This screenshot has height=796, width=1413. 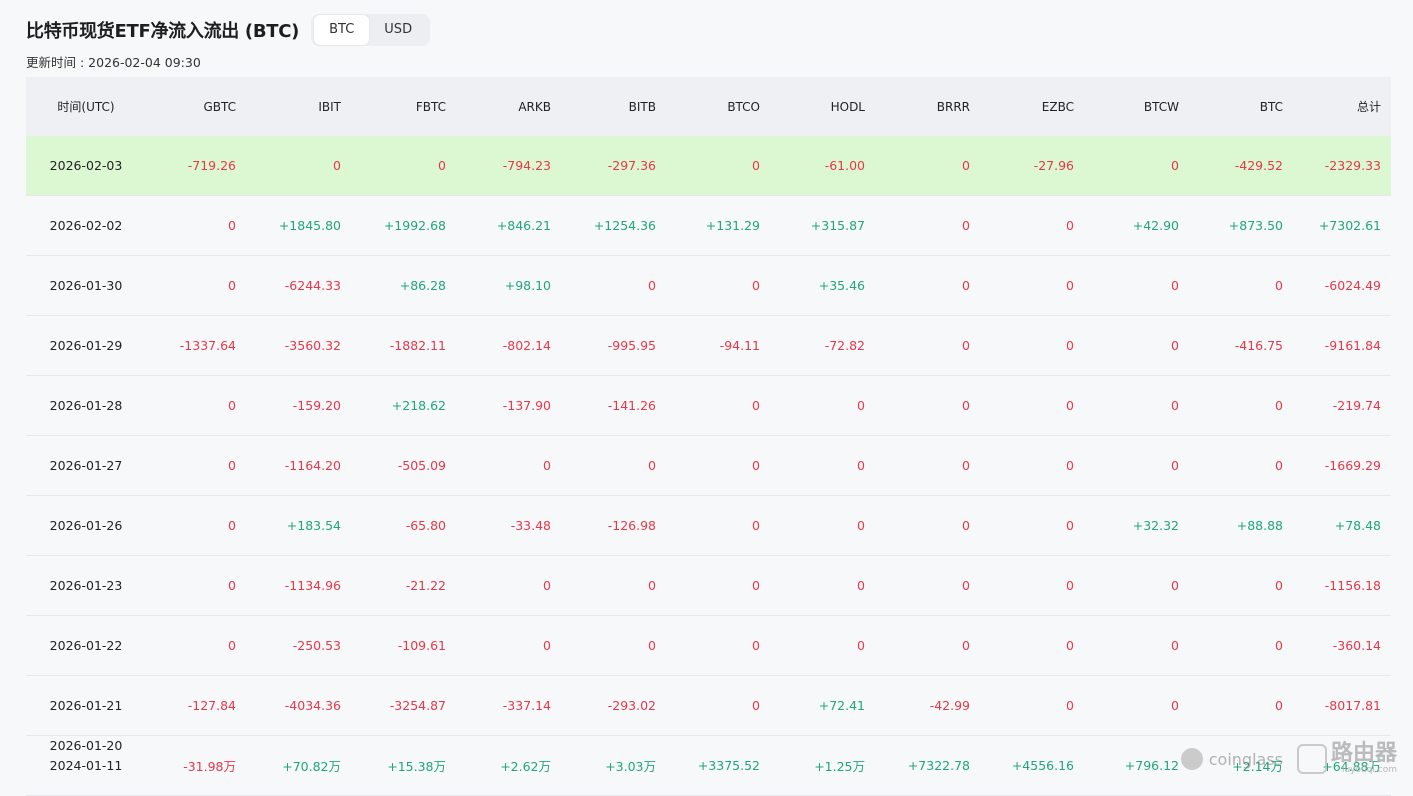 What do you see at coordinates (822, 106) in the screenshot?
I see `column-header-hodl: HODL` at bounding box center [822, 106].